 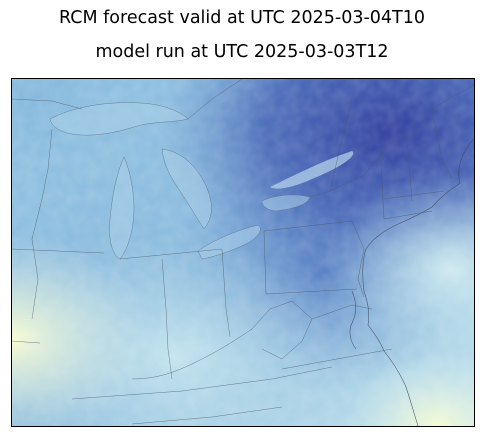 What do you see at coordinates (286, 203) in the screenshot?
I see `lake-ontario` at bounding box center [286, 203].